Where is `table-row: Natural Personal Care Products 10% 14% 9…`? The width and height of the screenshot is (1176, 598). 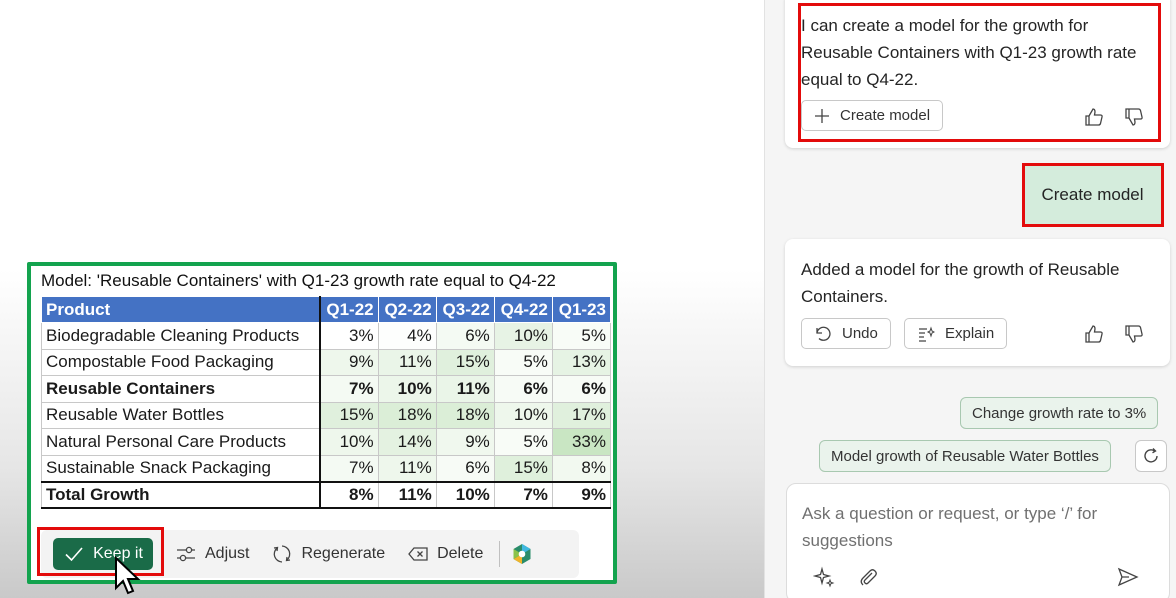
table-row: Natural Personal Care Products 10% 14% 9… is located at coordinates (326, 442).